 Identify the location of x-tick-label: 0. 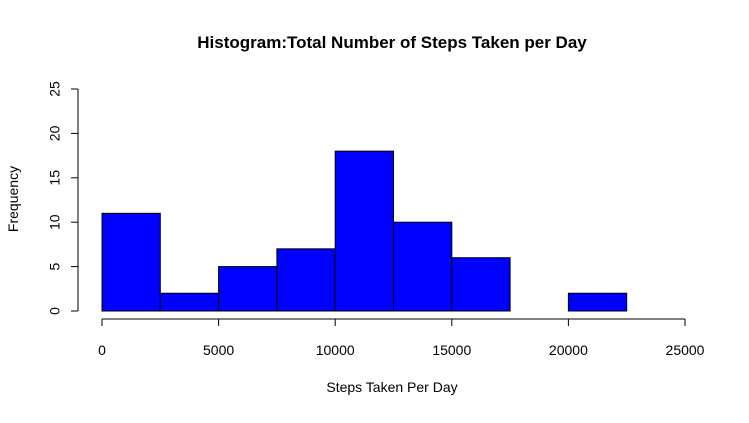
(102, 350).